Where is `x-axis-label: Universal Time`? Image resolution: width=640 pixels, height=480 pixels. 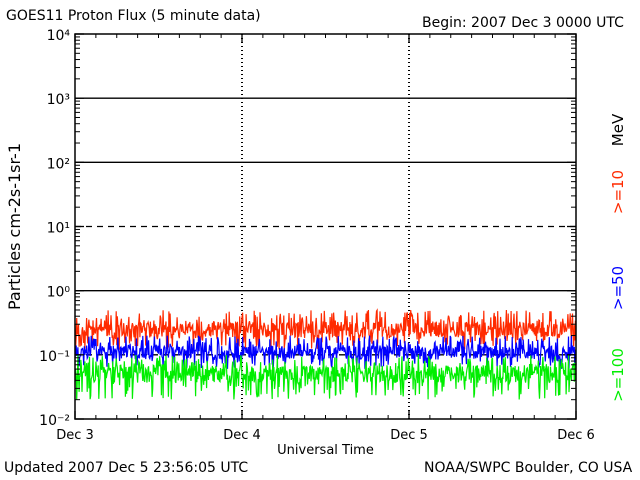
x-axis-label: Universal Time is located at coordinates (325, 450).